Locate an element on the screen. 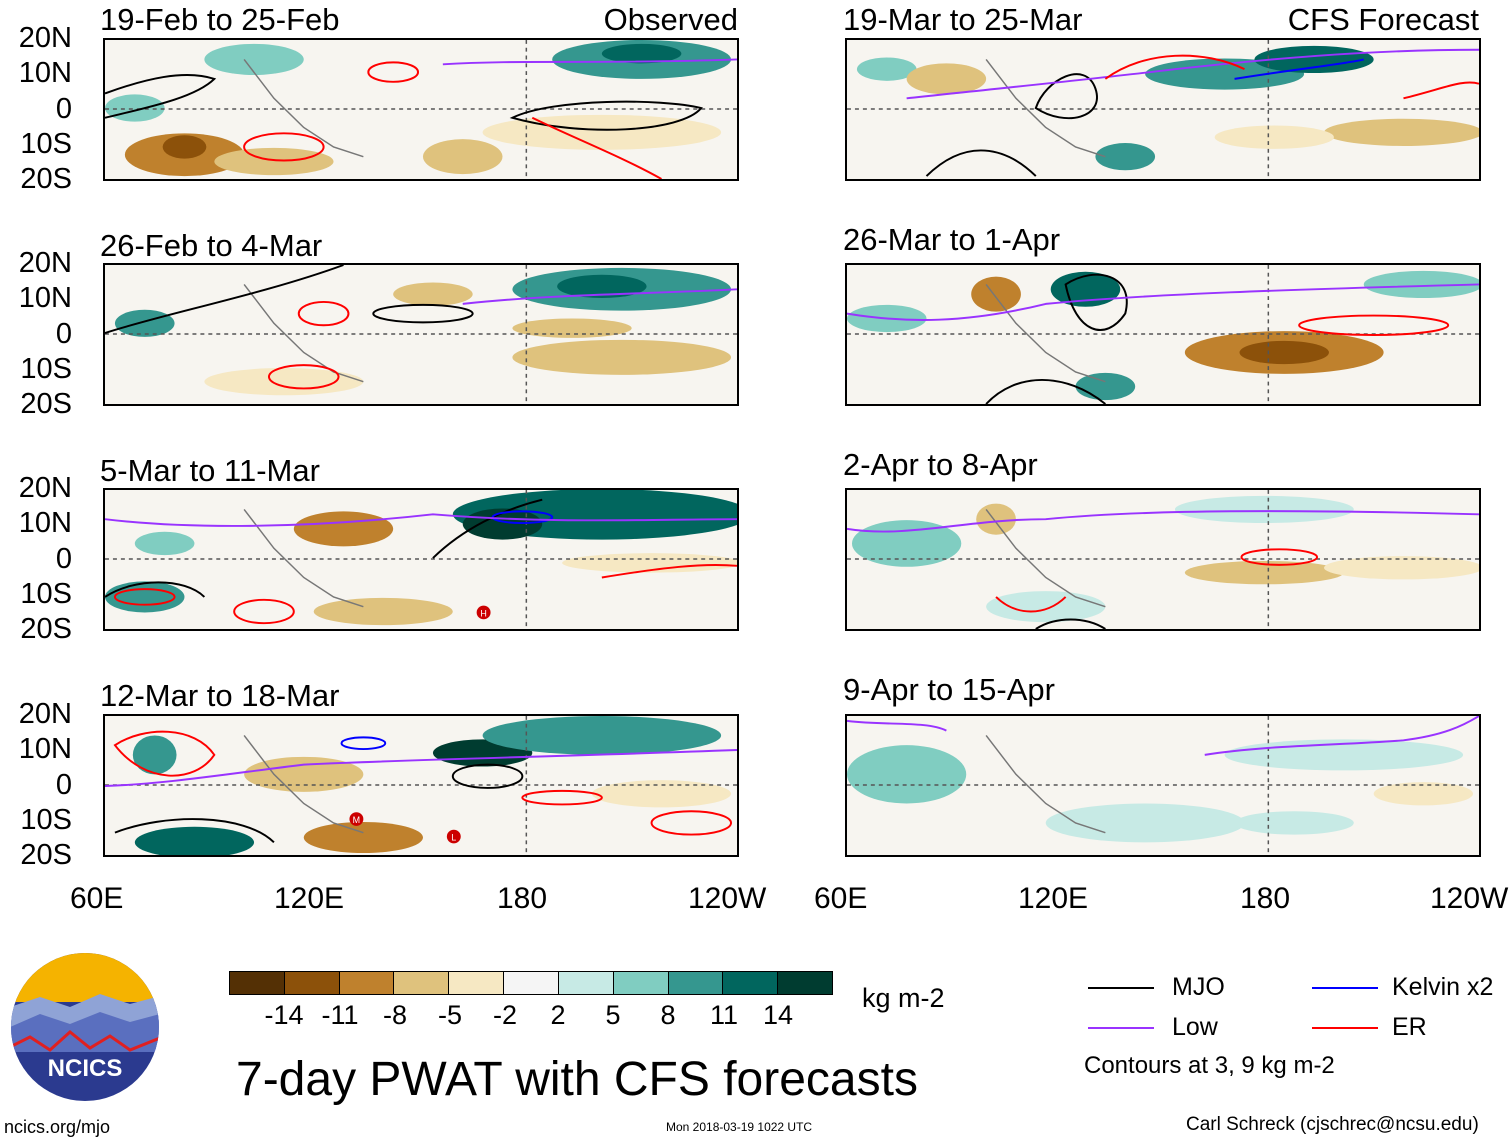 Image resolution: width=1510 pixels, height=1142 pixels. panel-title: 9-Apr to 15-Apr is located at coordinates (949, 689).